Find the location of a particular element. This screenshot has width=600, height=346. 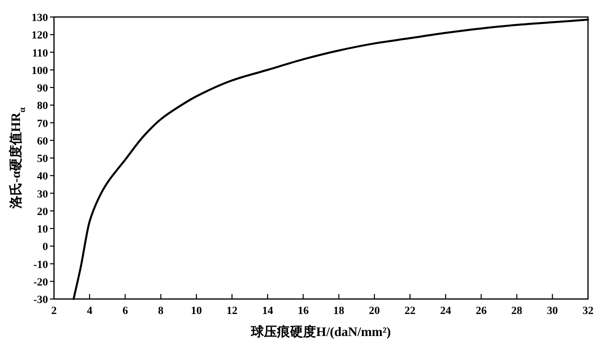

x-tick-label: 32 is located at coordinates (588, 311).